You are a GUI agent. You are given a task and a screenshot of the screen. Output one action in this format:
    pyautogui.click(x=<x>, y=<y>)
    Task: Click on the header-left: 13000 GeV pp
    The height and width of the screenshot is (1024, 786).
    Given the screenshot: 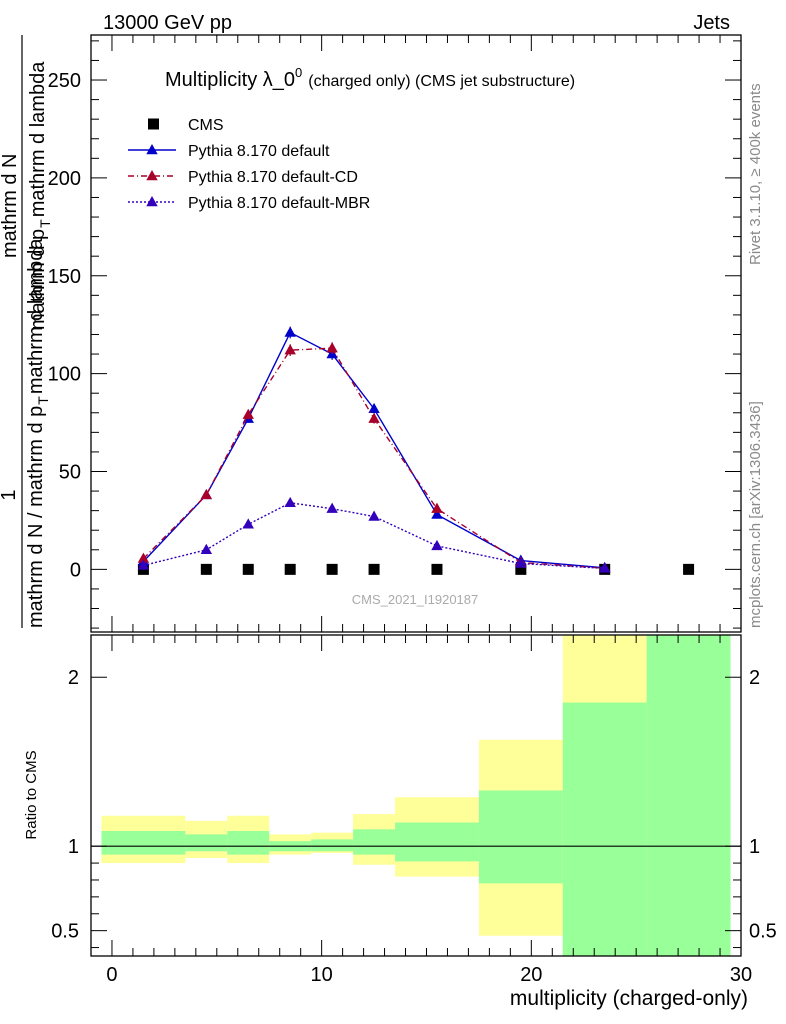 What is the action you would take?
    pyautogui.click(x=167, y=23)
    